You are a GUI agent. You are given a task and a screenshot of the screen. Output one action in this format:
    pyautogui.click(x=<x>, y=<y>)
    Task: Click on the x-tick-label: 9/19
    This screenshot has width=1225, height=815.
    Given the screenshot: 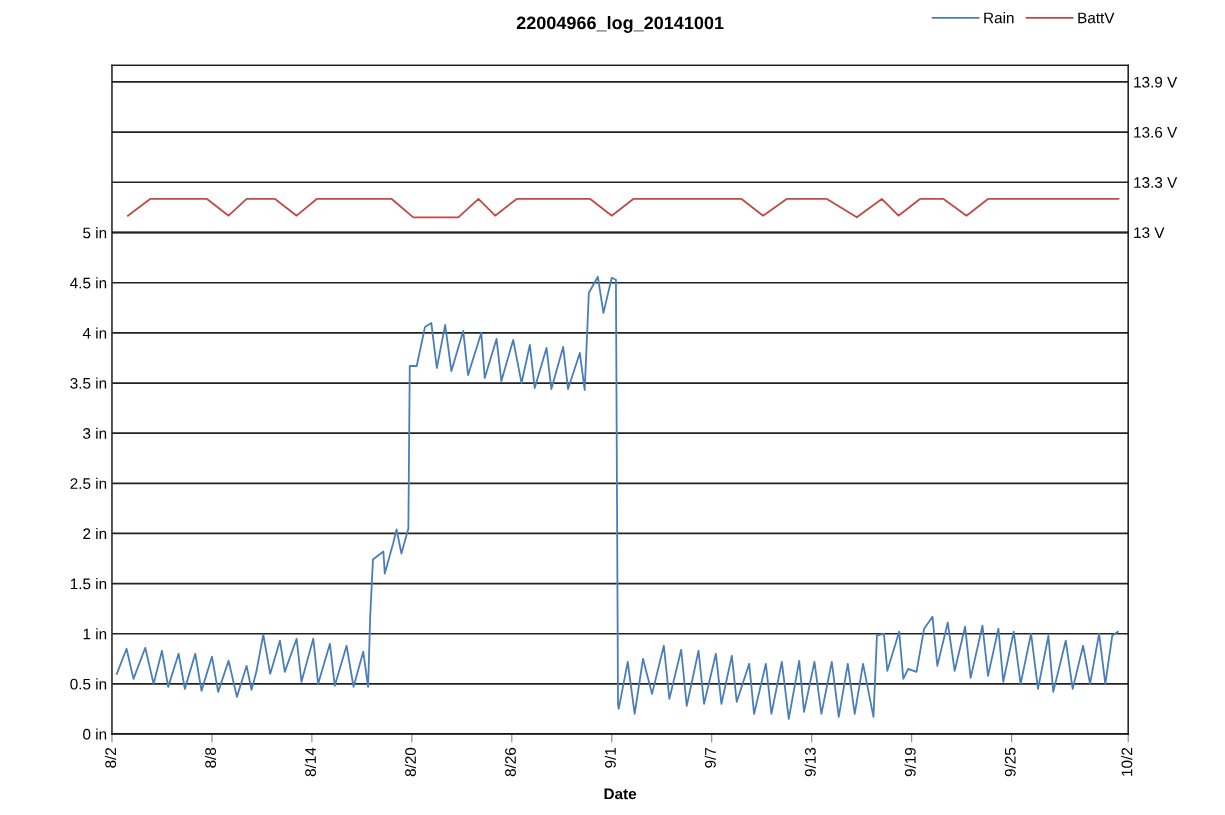 What is the action you would take?
    pyautogui.click(x=910, y=762)
    